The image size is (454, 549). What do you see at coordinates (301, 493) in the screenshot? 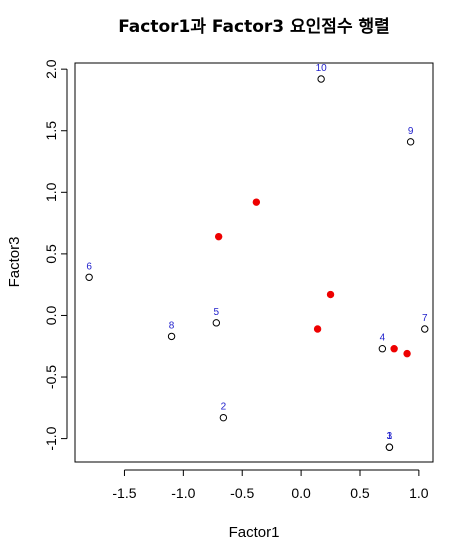
I see `x-tick-label: 0.0` at bounding box center [301, 493].